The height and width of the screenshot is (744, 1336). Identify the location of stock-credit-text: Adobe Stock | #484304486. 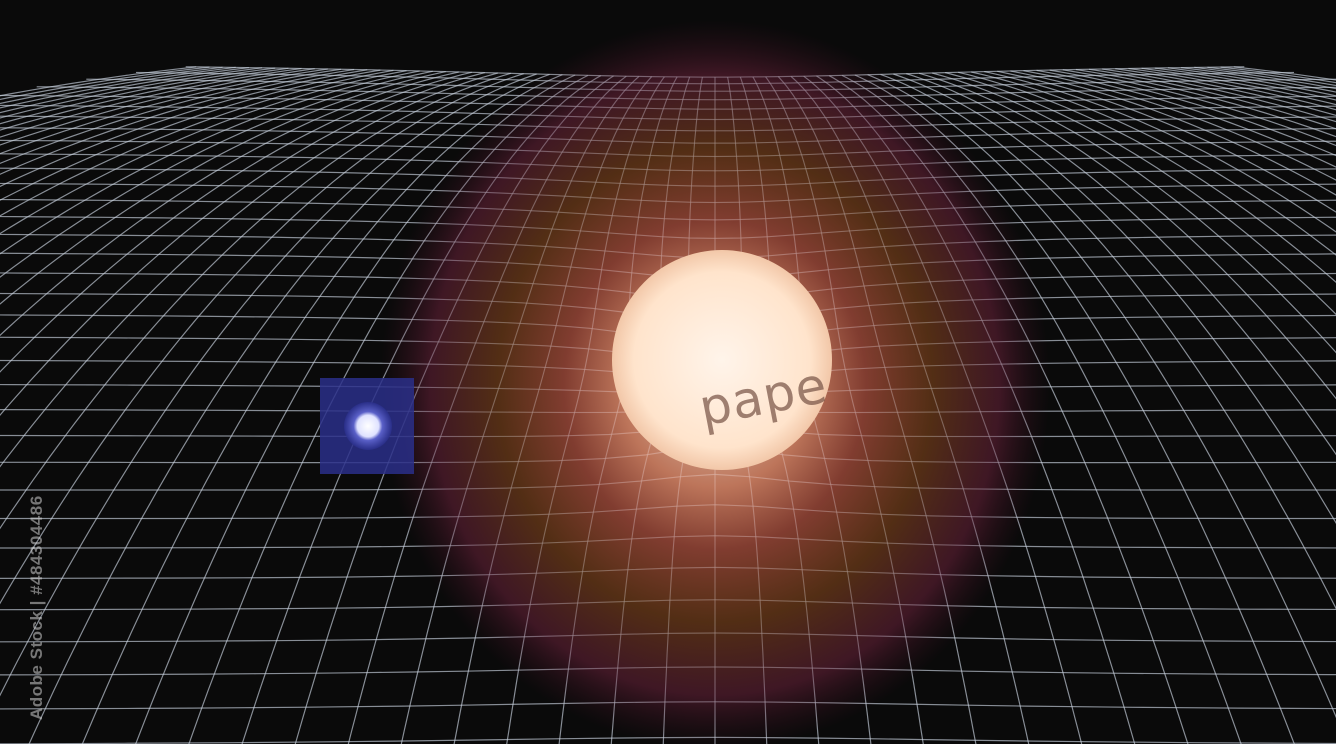
(36, 607).